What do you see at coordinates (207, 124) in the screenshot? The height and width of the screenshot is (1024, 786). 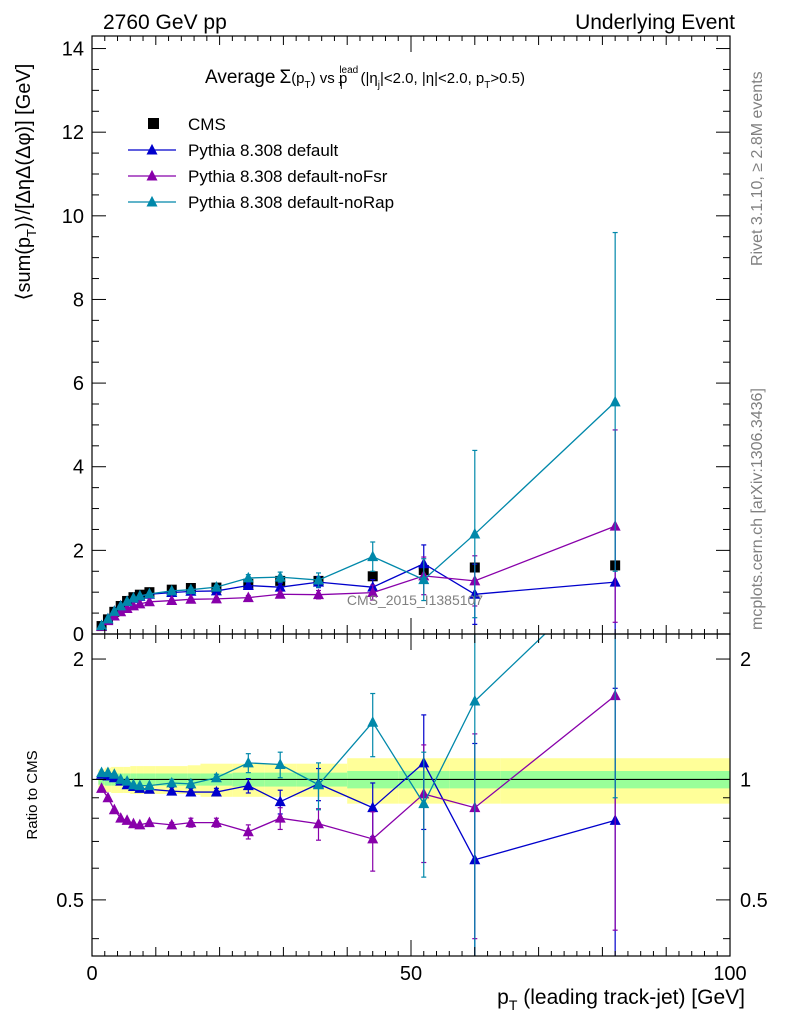 I see `legend-label: CMS` at bounding box center [207, 124].